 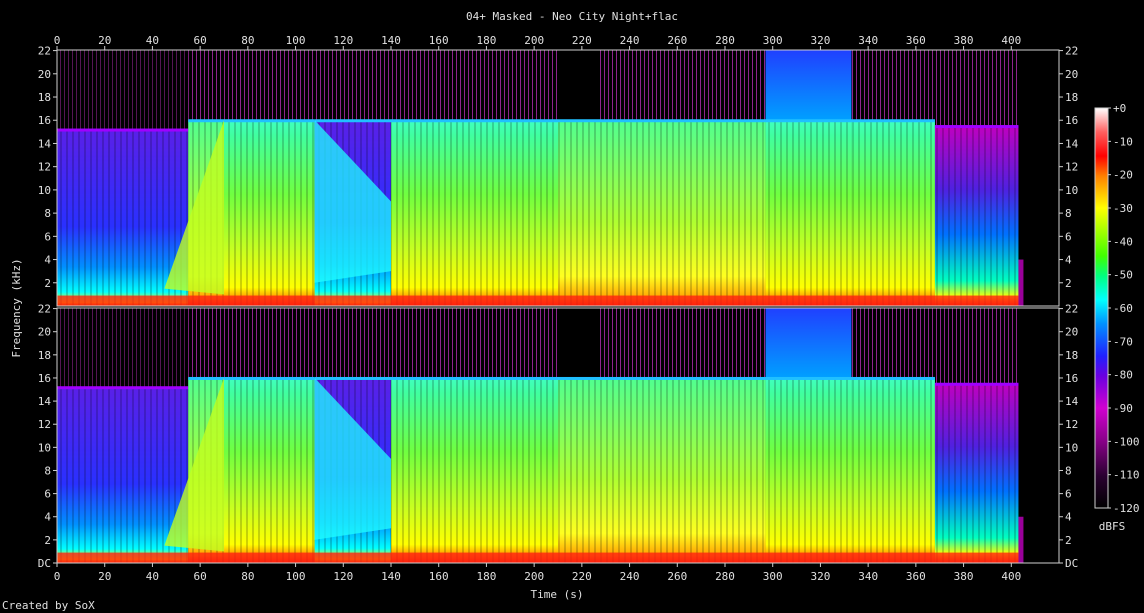 What do you see at coordinates (1071, 355) in the screenshot?
I see `y-tick-bottom-right-18: 18` at bounding box center [1071, 355].